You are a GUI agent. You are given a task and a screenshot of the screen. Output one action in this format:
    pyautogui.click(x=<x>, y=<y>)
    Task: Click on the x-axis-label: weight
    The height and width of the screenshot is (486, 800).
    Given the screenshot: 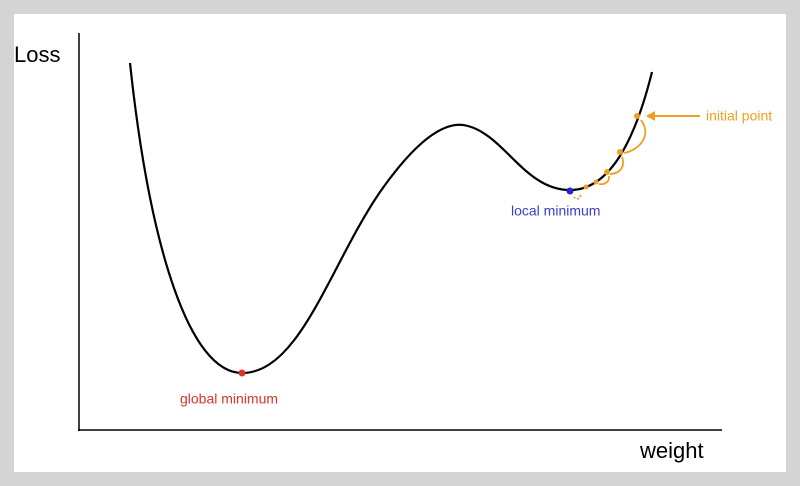 What is the action you would take?
    pyautogui.click(x=671, y=450)
    